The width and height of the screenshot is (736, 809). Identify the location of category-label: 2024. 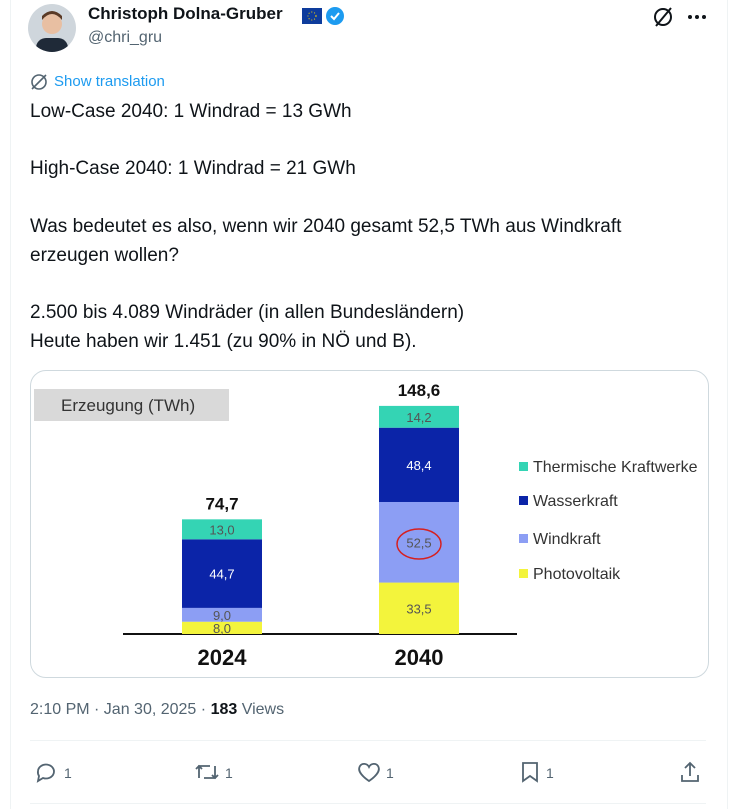
(223, 657).